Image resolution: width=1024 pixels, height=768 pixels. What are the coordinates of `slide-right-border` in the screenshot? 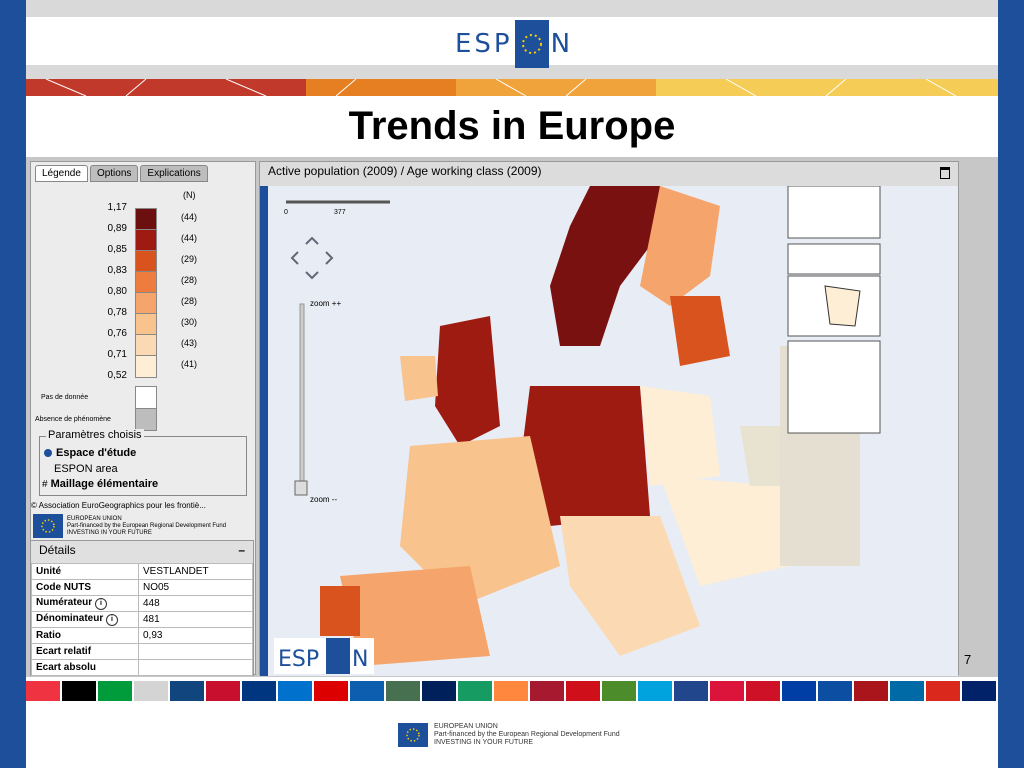 It's located at (1011, 384).